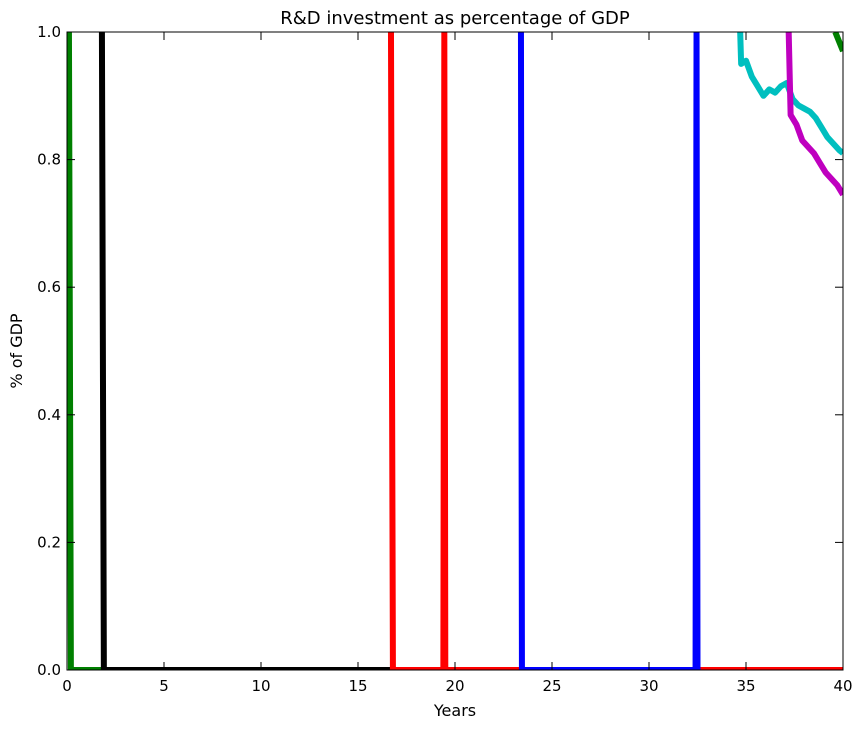 The image size is (862, 730). Describe the element at coordinates (49, 32) in the screenshot. I see `y-tick-label: 1.0` at that location.